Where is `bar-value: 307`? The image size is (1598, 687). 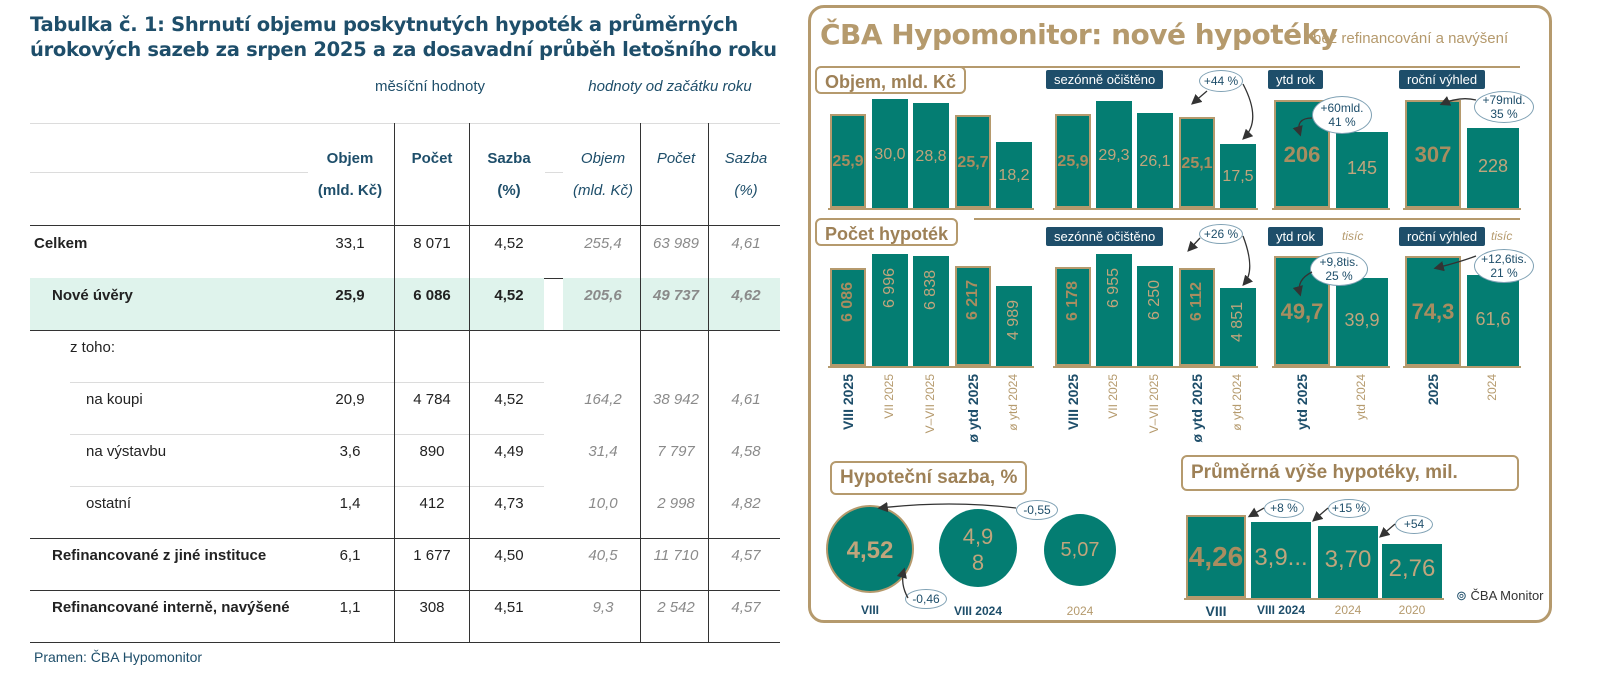
bar-value: 307 is located at coordinates (1433, 154).